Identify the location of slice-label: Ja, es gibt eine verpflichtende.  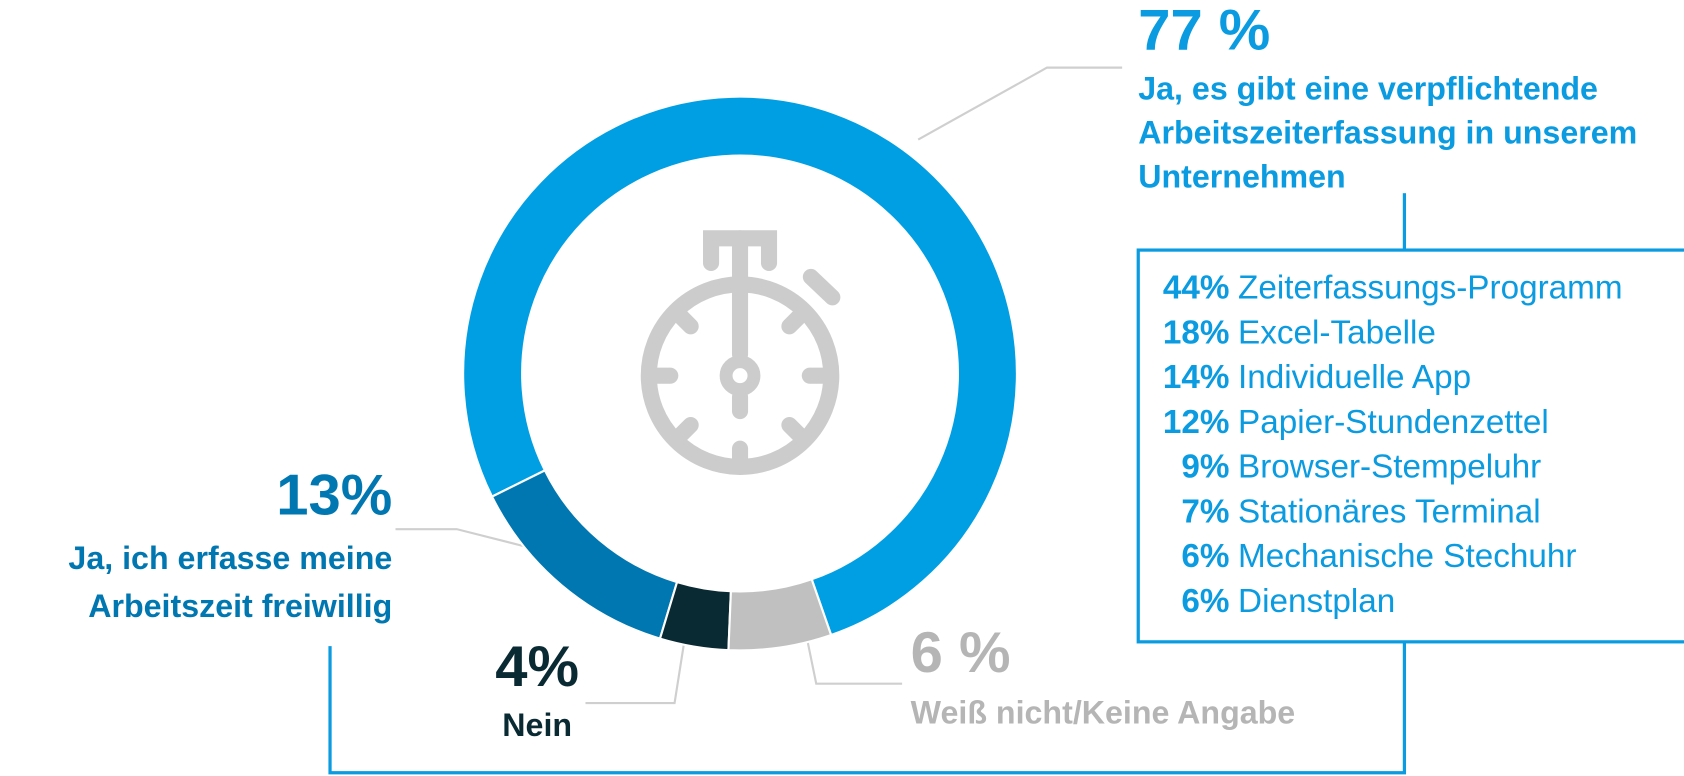
(1368, 89).